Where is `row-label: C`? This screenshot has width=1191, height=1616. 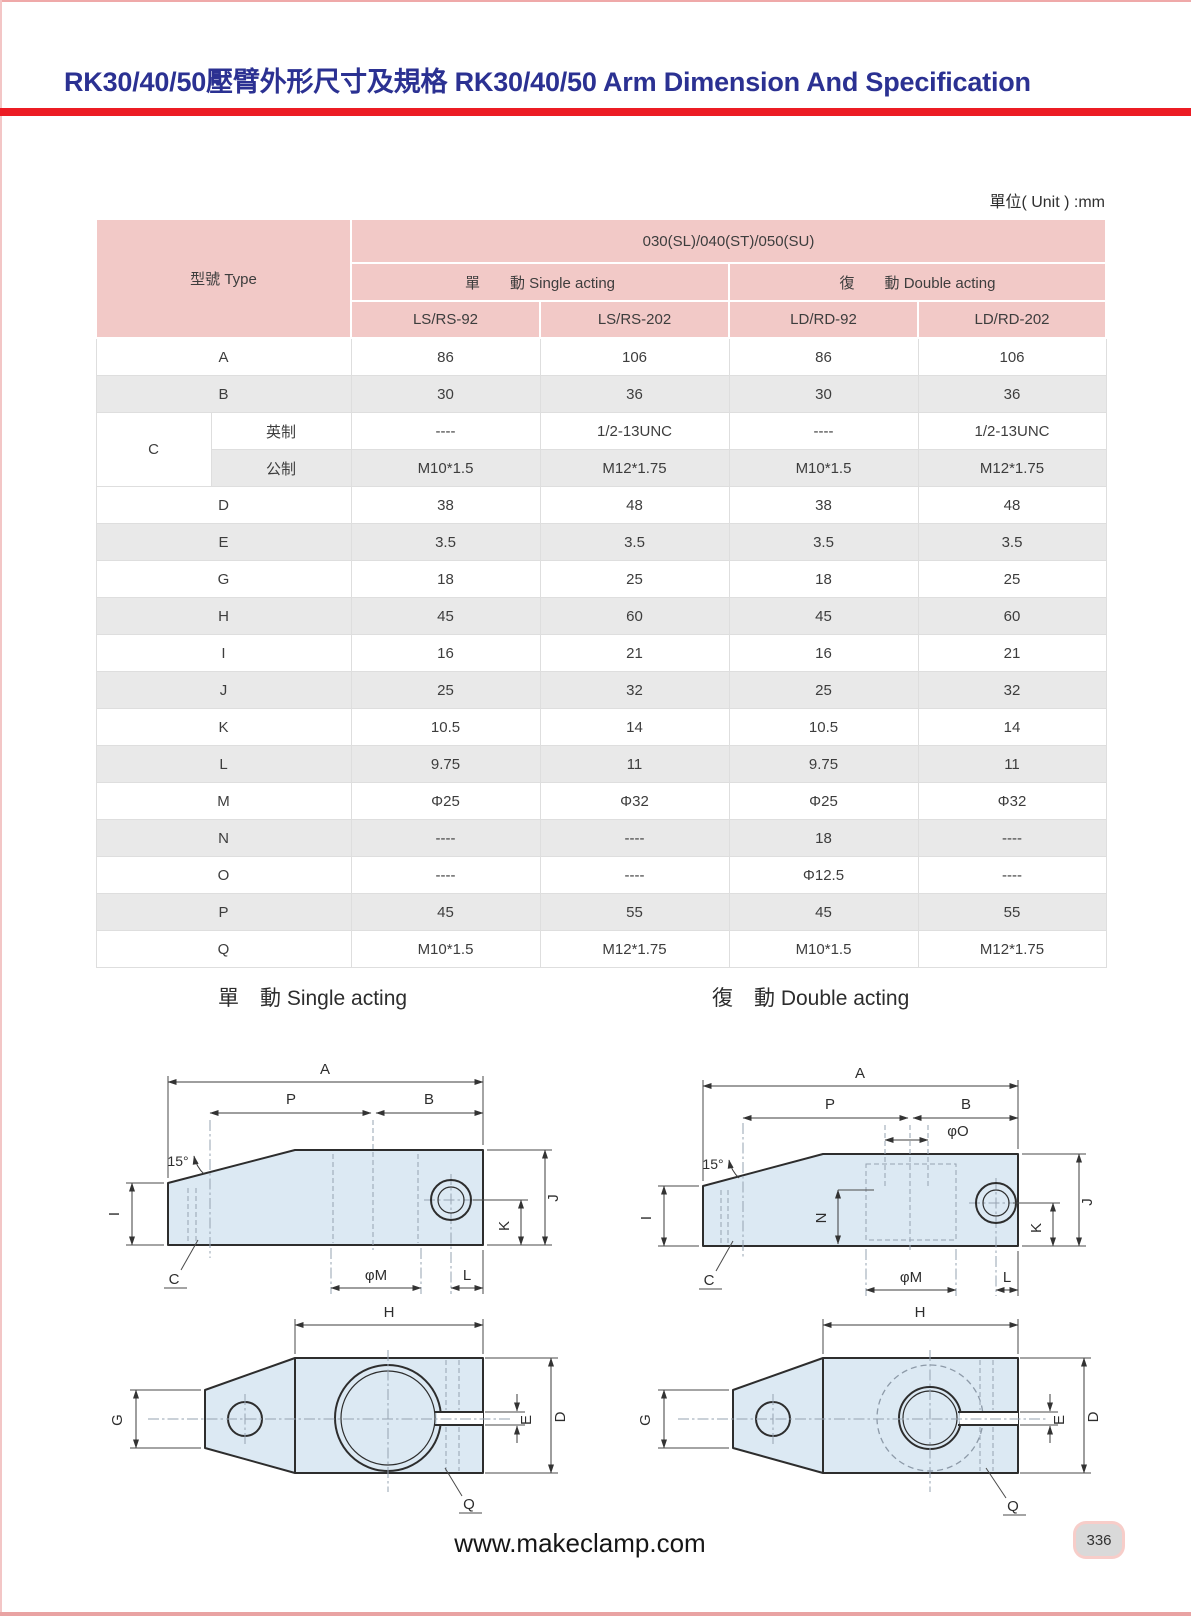 row-label: C is located at coordinates (153, 449).